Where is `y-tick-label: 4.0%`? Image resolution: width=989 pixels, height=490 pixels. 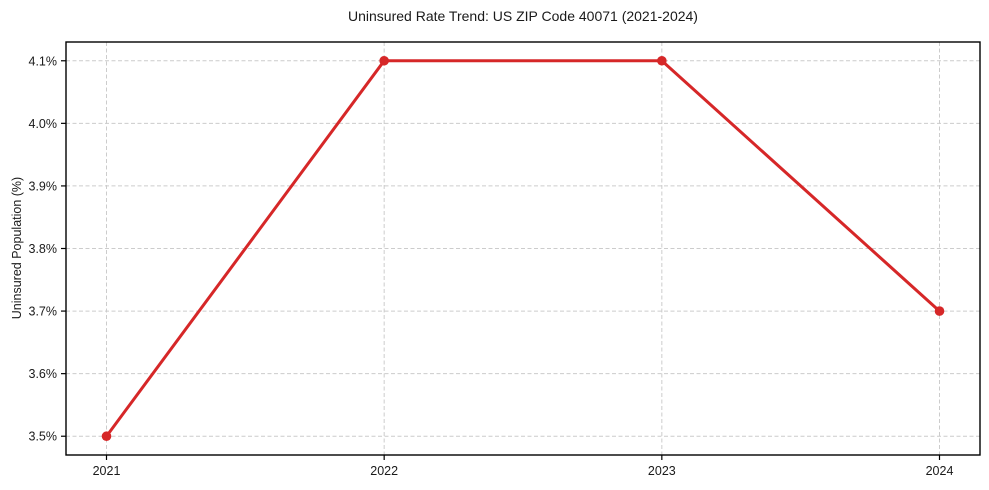 y-tick-label: 4.0% is located at coordinates (43, 124).